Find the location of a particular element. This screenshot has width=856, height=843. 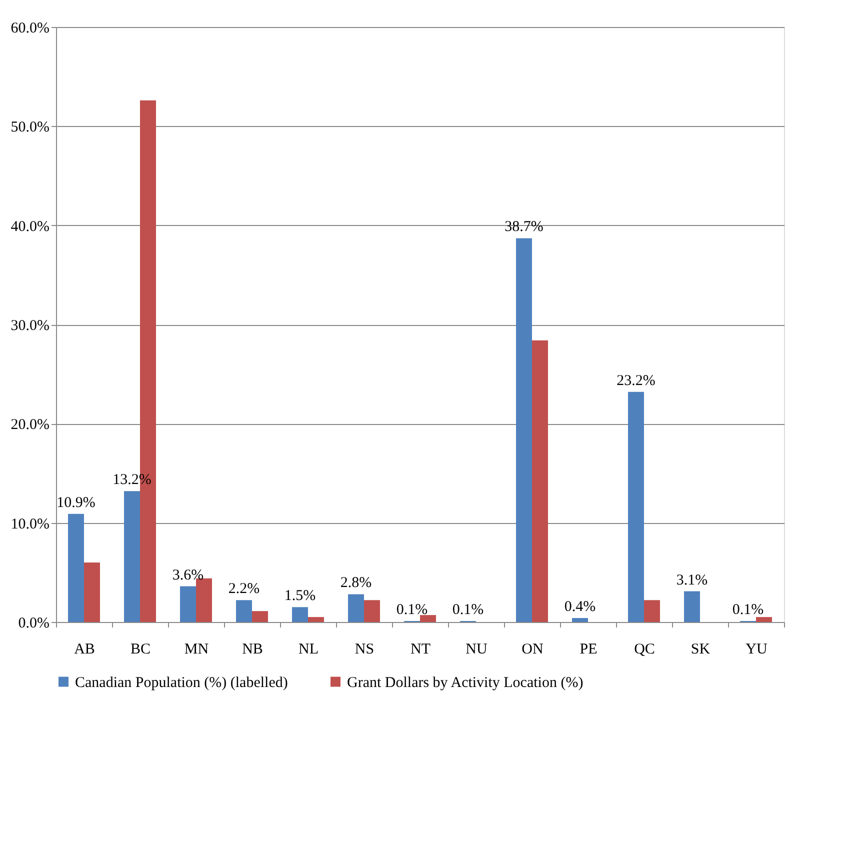

data-label: 23.2% is located at coordinates (636, 380).